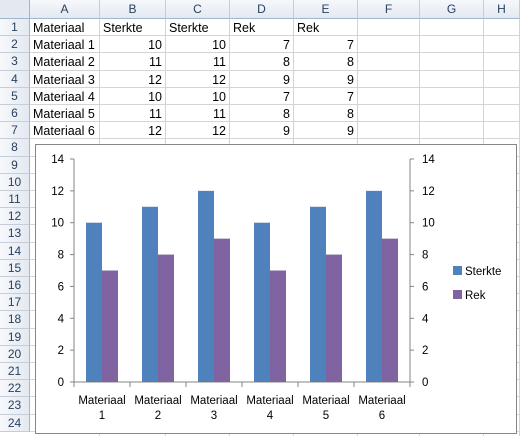  Describe the element at coordinates (64, 96) in the screenshot. I see `cell-a5: Materiaal 4` at that location.